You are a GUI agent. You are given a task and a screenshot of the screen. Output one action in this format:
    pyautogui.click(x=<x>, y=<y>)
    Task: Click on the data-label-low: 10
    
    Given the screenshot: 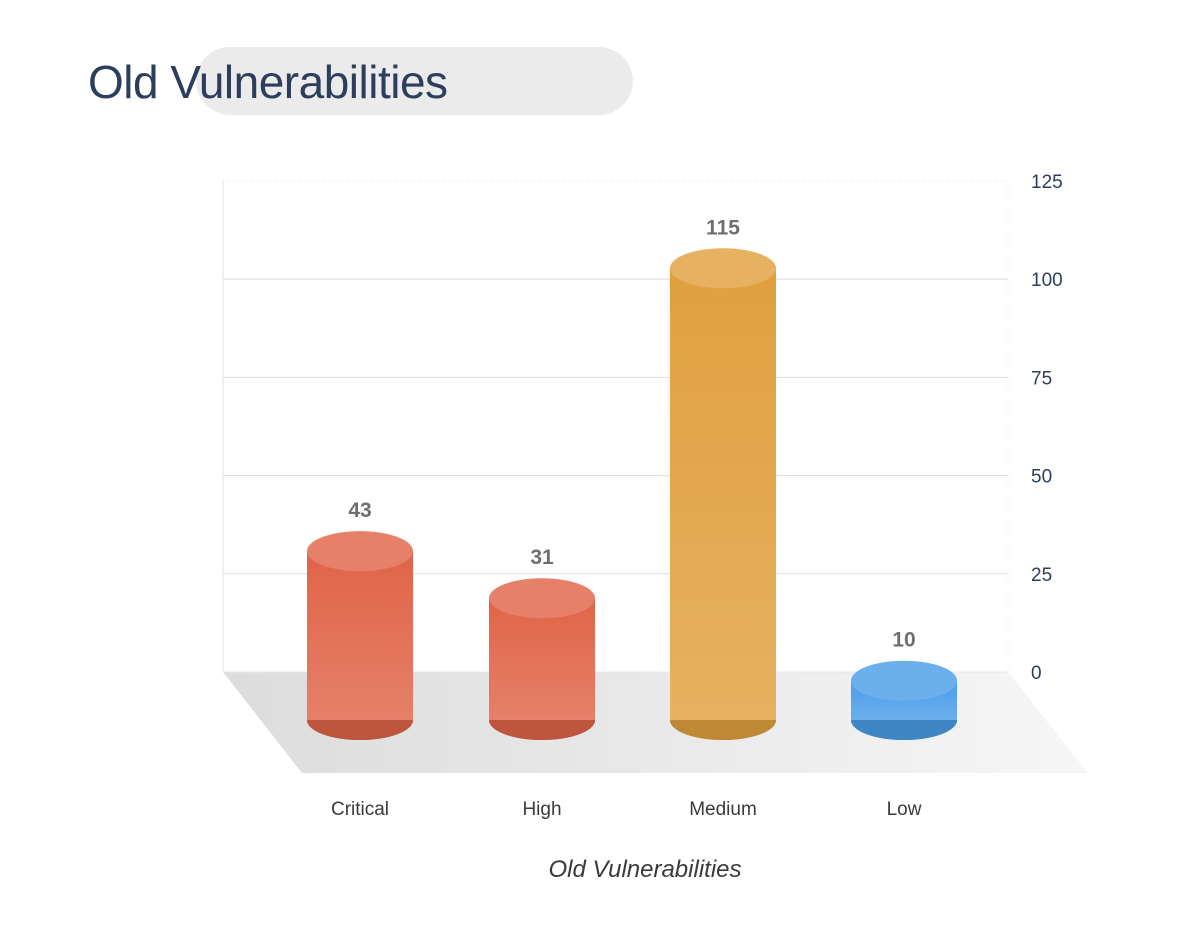 What is the action you would take?
    pyautogui.click(x=903, y=640)
    